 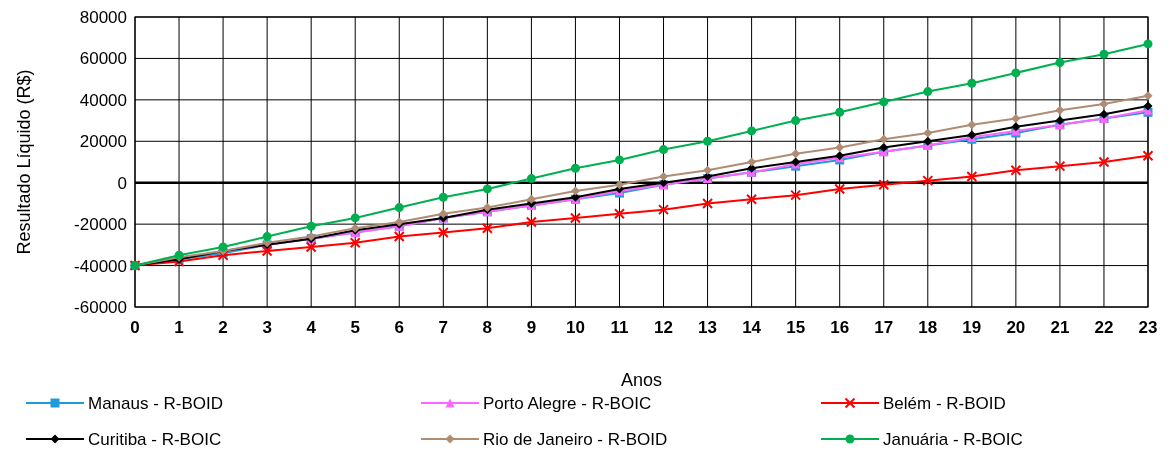 What do you see at coordinates (355, 327) in the screenshot?
I see `x-tick-label: 5` at bounding box center [355, 327].